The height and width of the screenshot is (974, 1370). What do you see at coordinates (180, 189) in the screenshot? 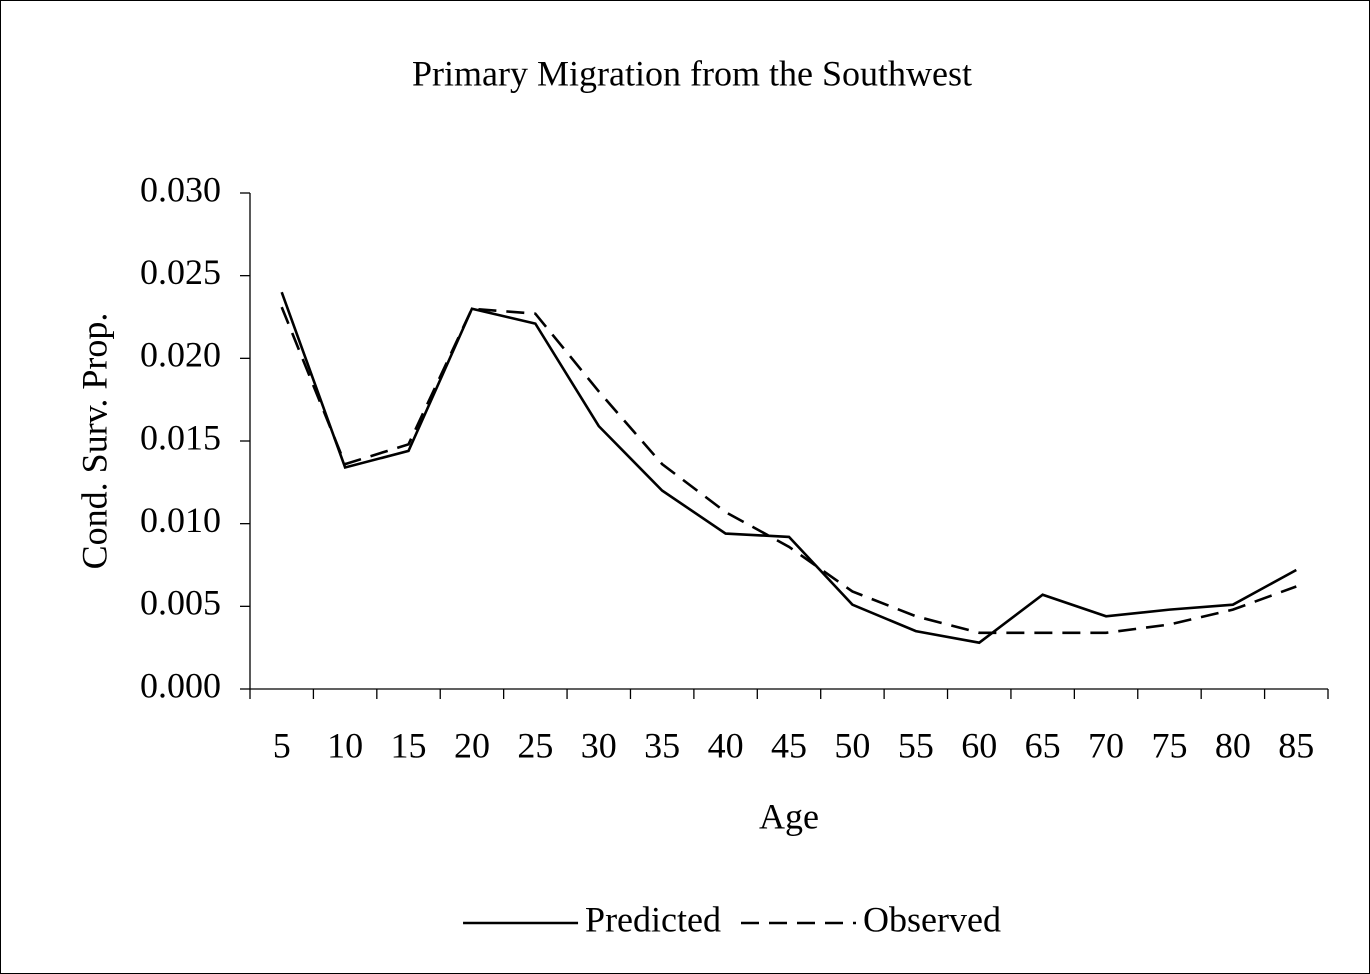
I see `y-tick-label: 0.030` at bounding box center [180, 189].